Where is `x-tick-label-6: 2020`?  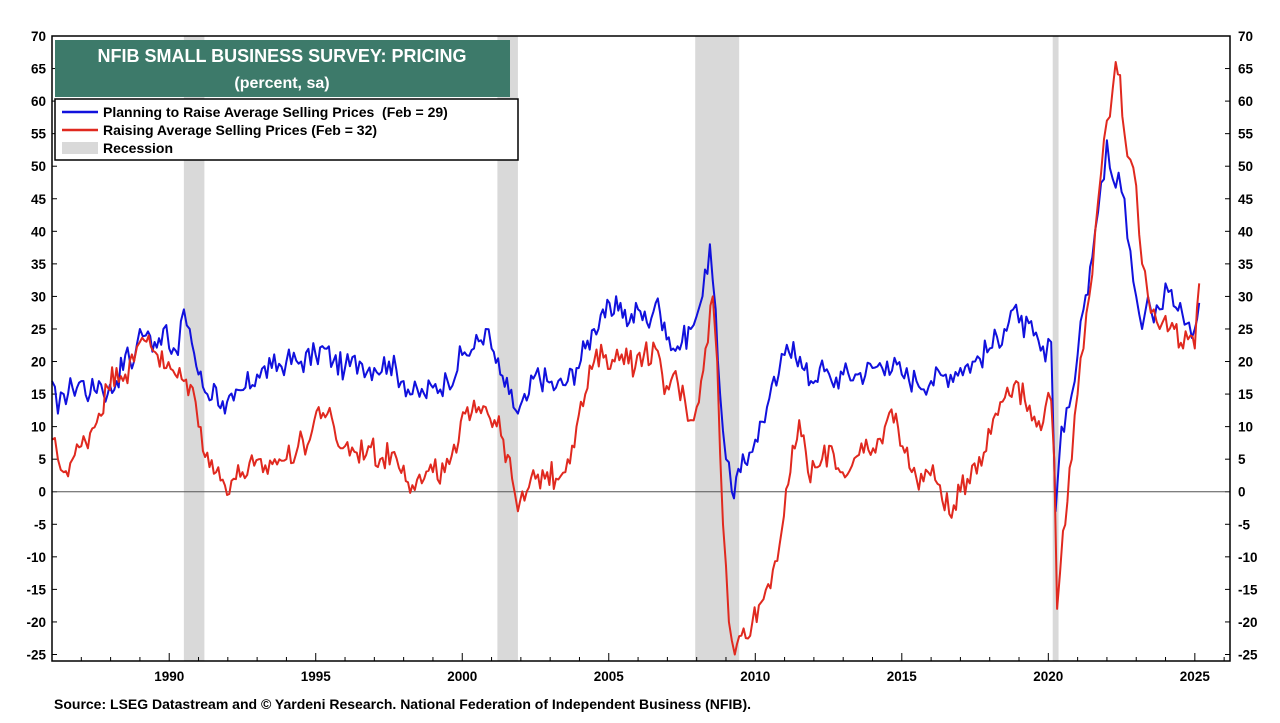 x-tick-label-6: 2020 is located at coordinates (1048, 676).